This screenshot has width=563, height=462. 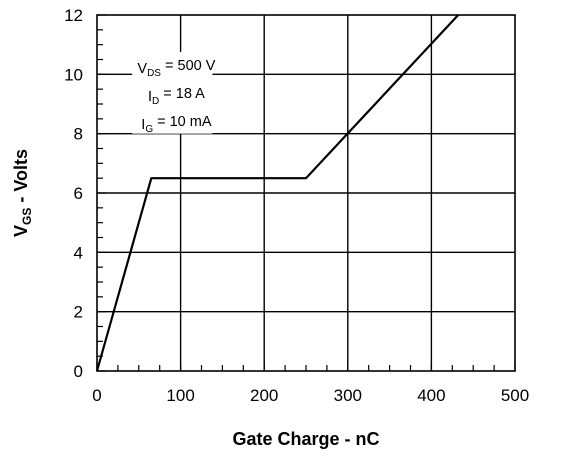 I want to click on x-tick-label: 400, so click(x=431, y=395).